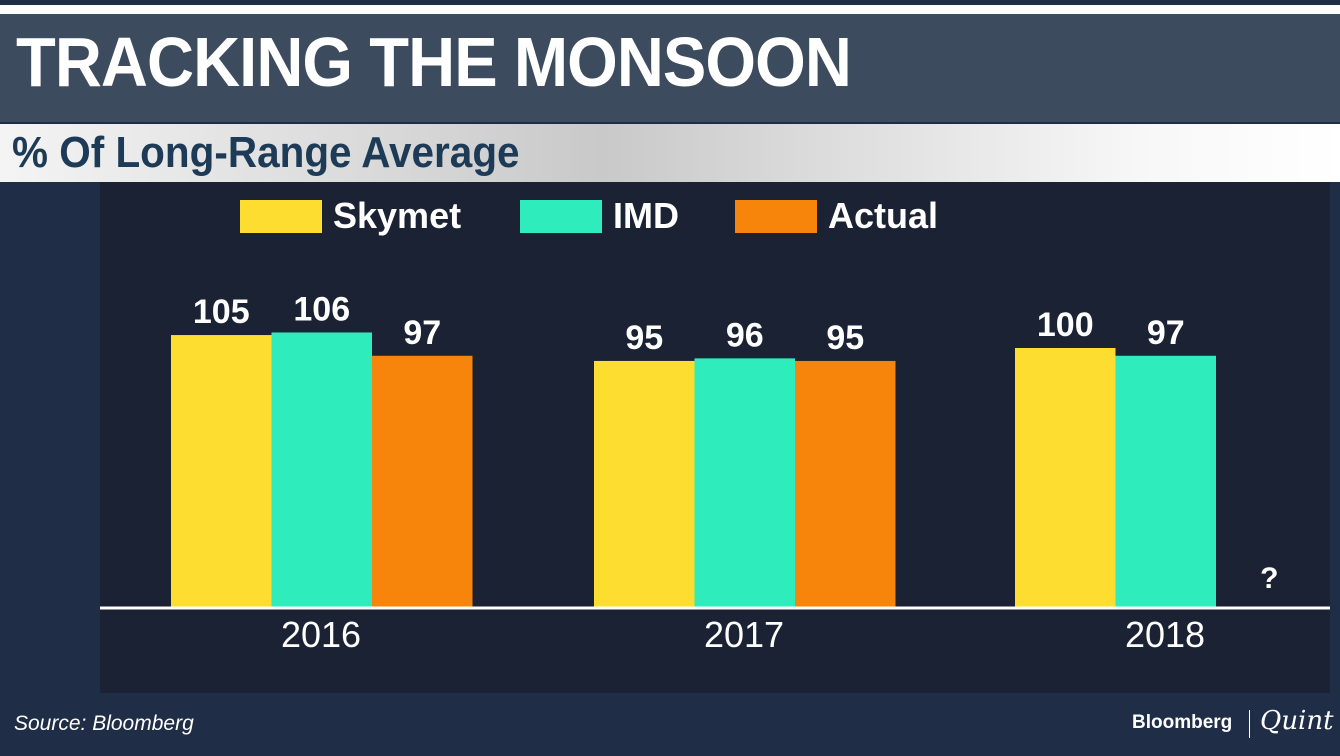 The image size is (1340, 756). What do you see at coordinates (646, 215) in the screenshot?
I see `legend-label-imd: IMD` at bounding box center [646, 215].